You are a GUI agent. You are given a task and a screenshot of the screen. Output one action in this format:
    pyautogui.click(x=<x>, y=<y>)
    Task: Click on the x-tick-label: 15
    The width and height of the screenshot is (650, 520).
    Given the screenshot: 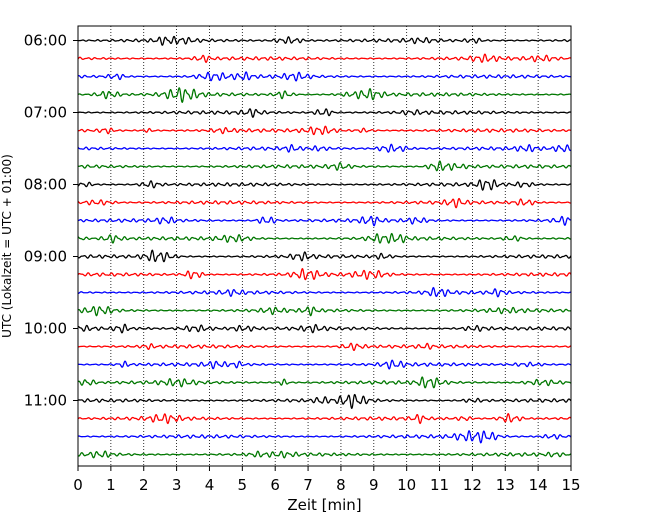 What is the action you would take?
    pyautogui.click(x=570, y=485)
    